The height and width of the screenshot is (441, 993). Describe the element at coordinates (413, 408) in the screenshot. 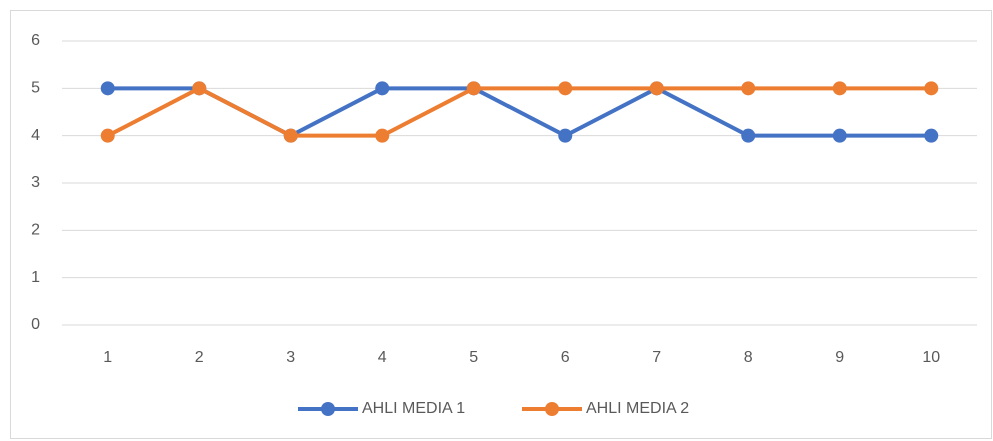

I see `legend-label: AHLI MEDIA 1` at that location.